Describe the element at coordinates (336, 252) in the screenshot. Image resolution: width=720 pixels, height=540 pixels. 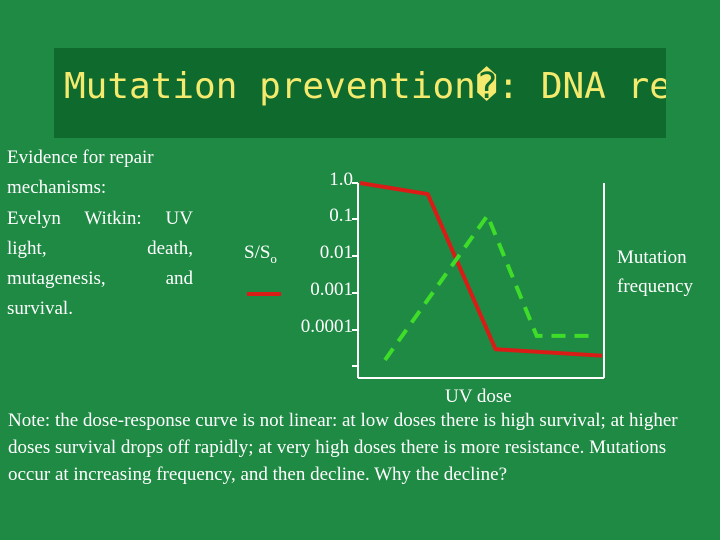
I see `y-tick-label: 0.01` at that location.